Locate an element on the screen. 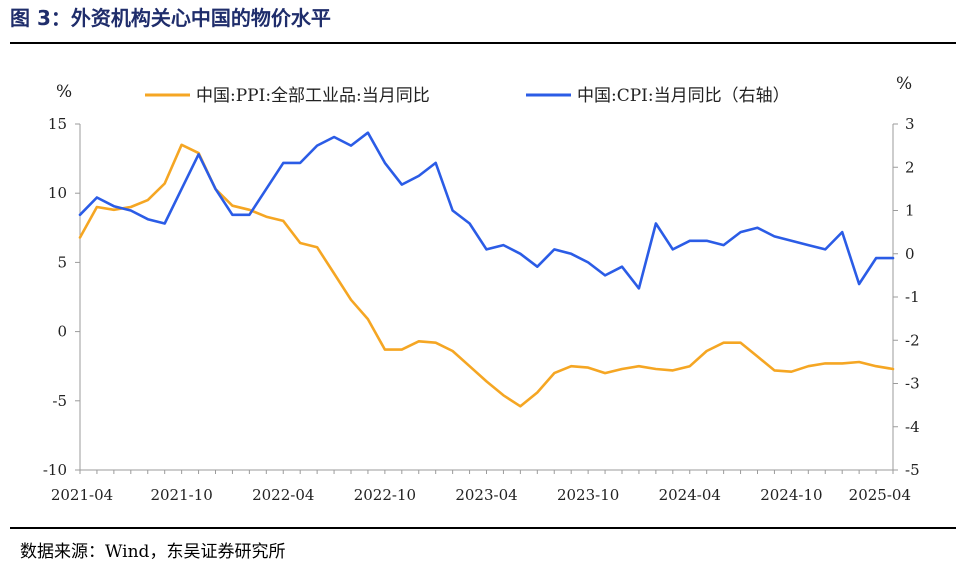  right-axis-tick-label: 0 is located at coordinates (910, 254).